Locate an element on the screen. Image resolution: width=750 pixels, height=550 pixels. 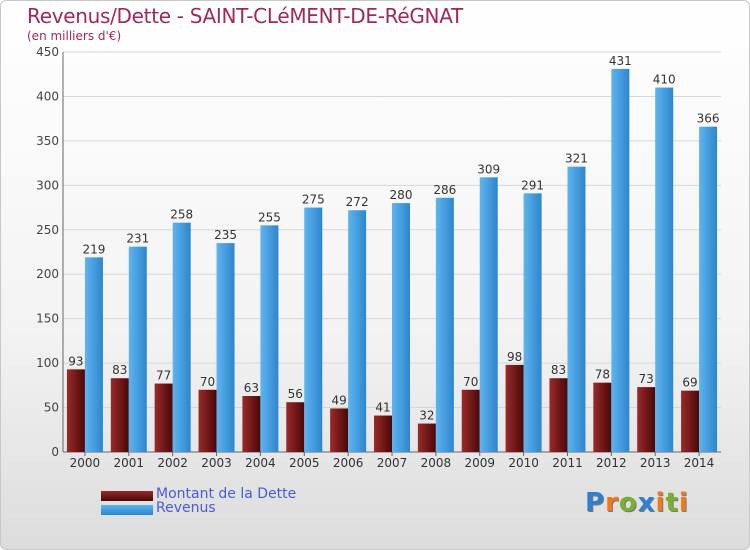
x-tick-label: 2003 is located at coordinates (216, 463).